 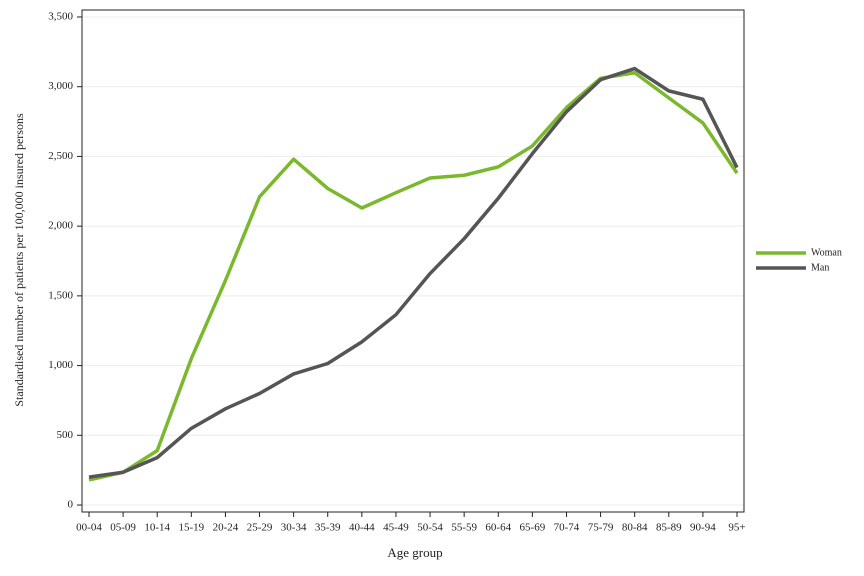 I want to click on x-tick-label: 00-04, so click(x=89, y=528).